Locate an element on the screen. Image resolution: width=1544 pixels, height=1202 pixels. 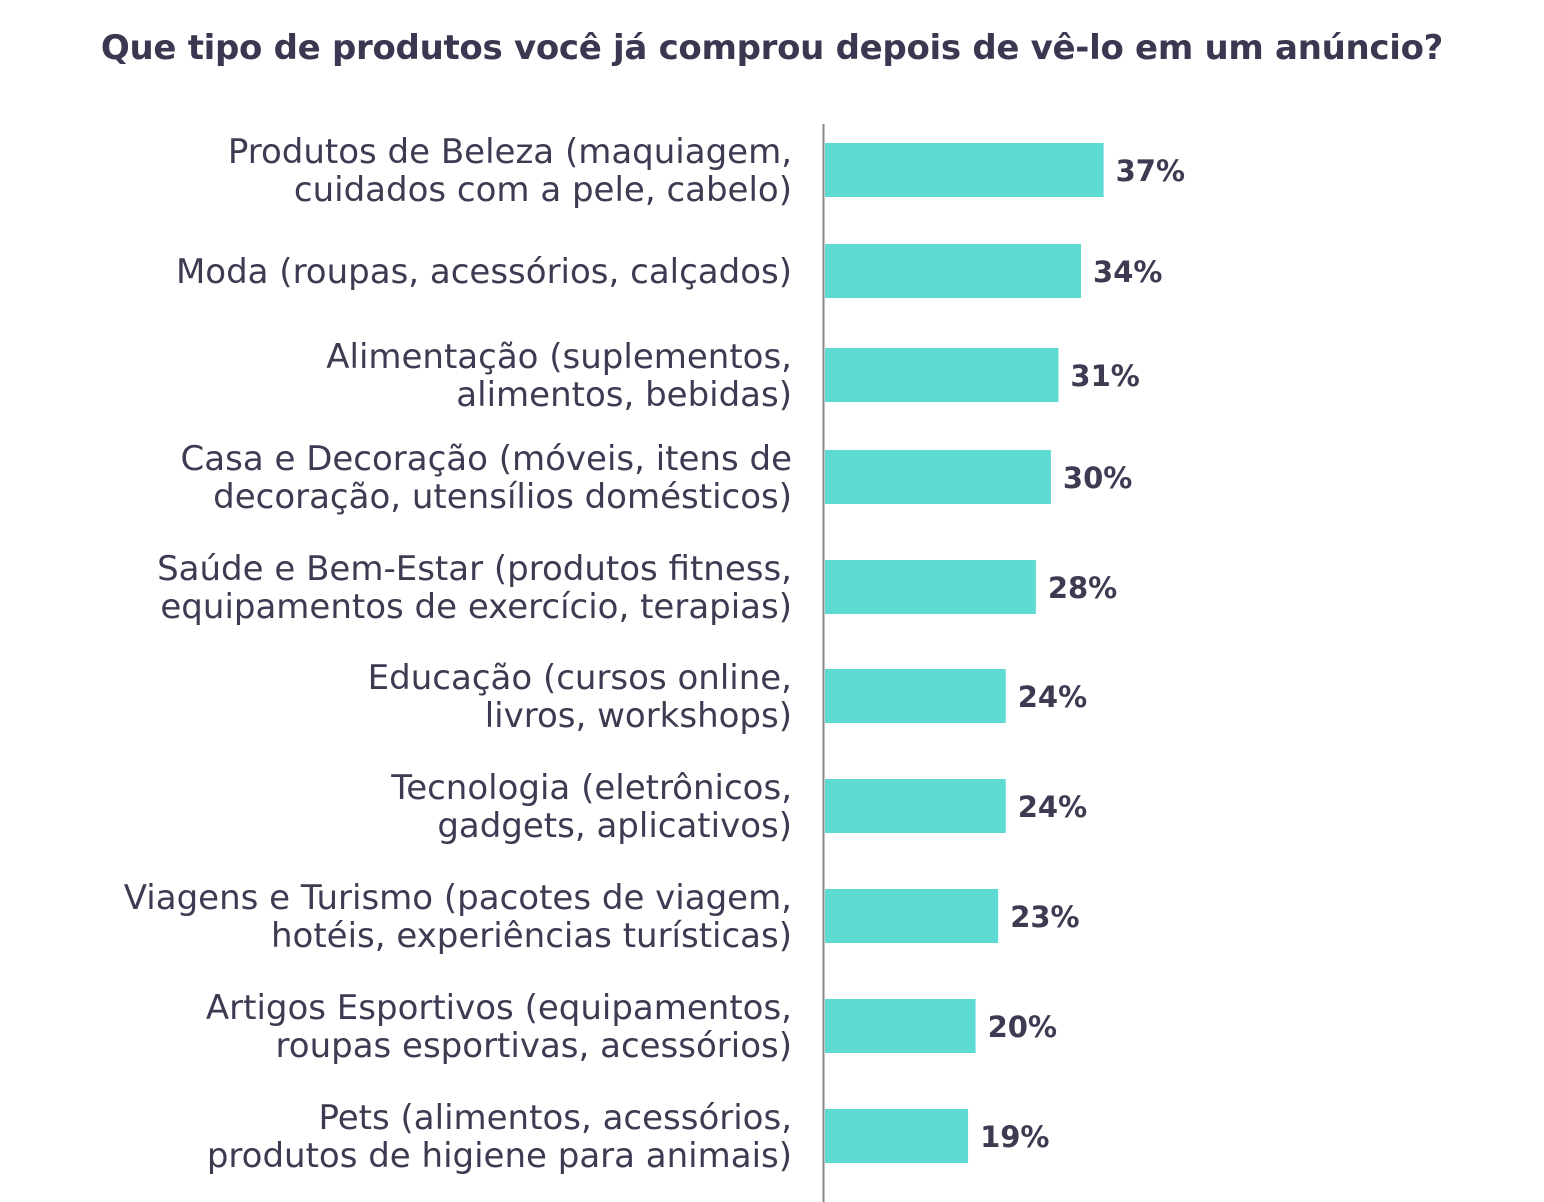
value-label: 34% is located at coordinates (1127, 272).